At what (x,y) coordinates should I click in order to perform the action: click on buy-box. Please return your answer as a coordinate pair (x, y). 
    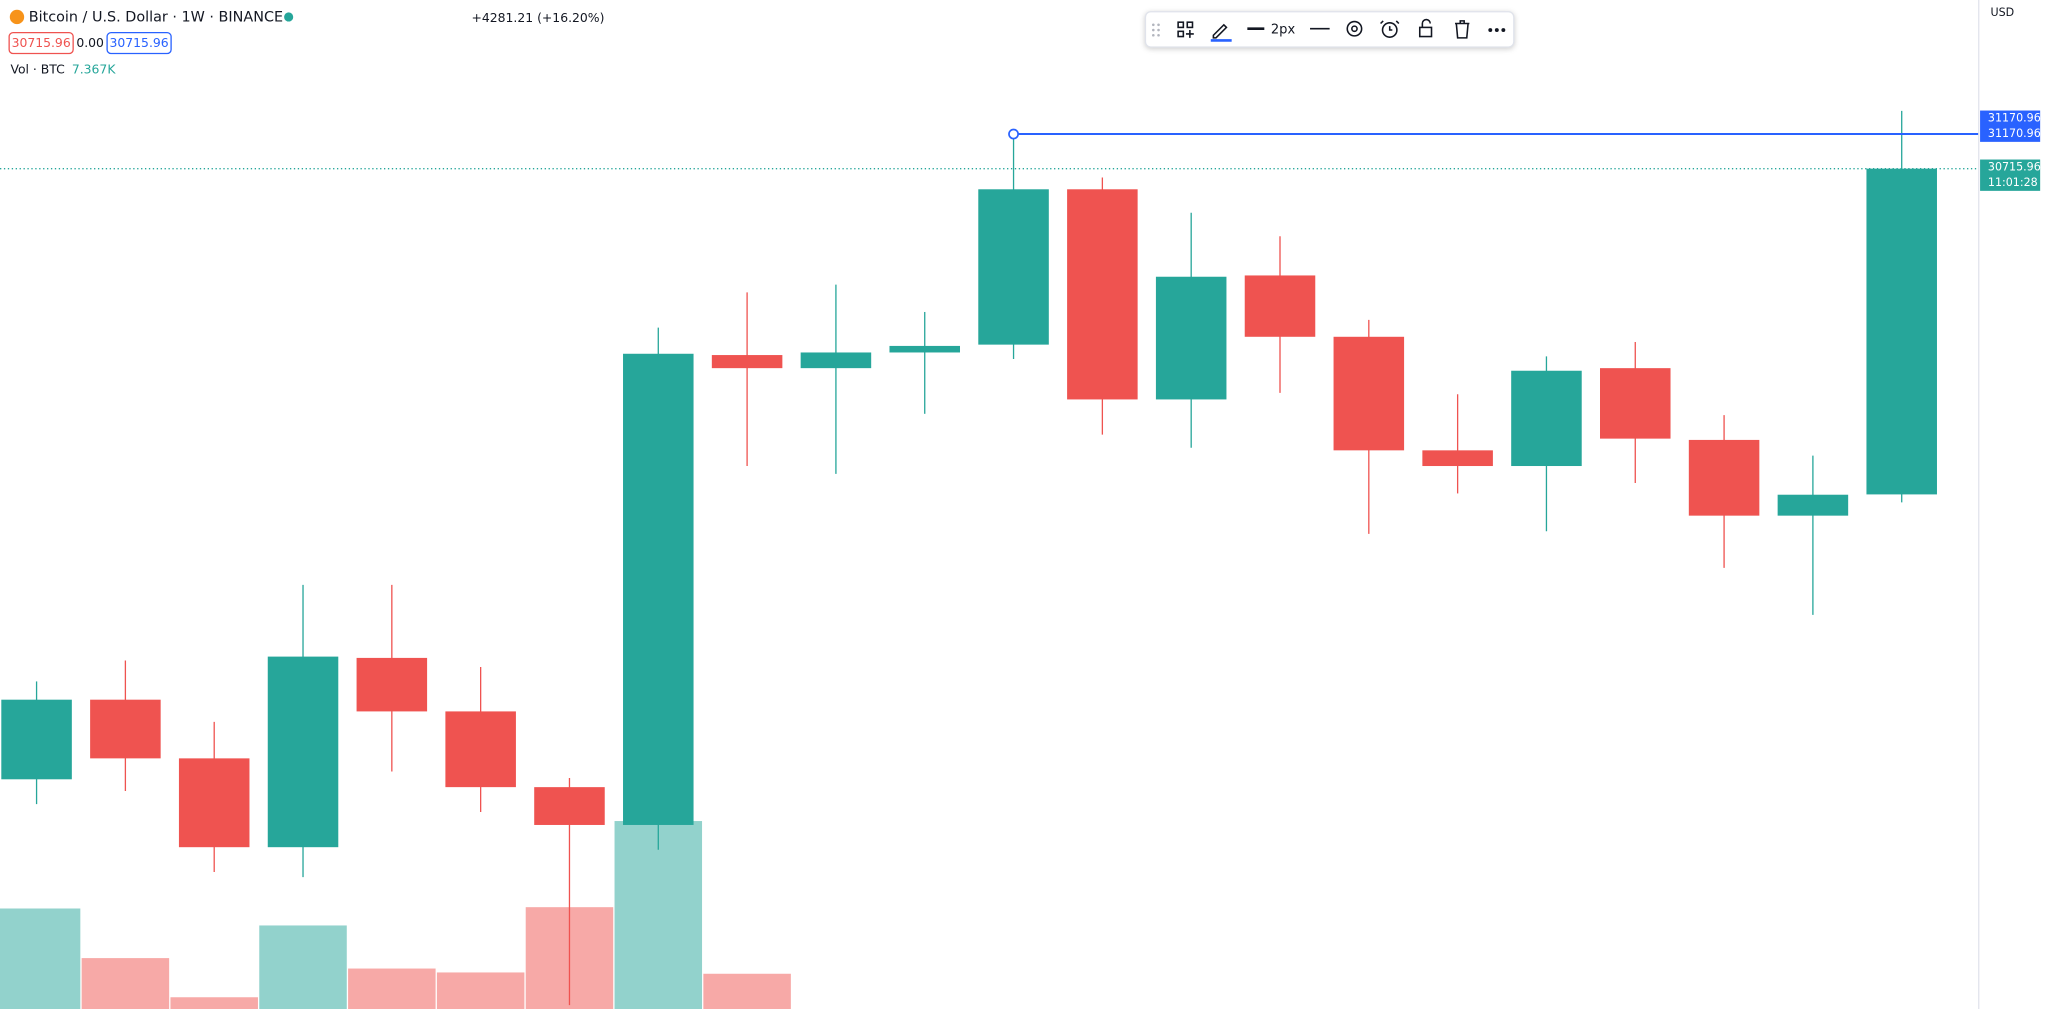
    Looking at the image, I should click on (139, 43).